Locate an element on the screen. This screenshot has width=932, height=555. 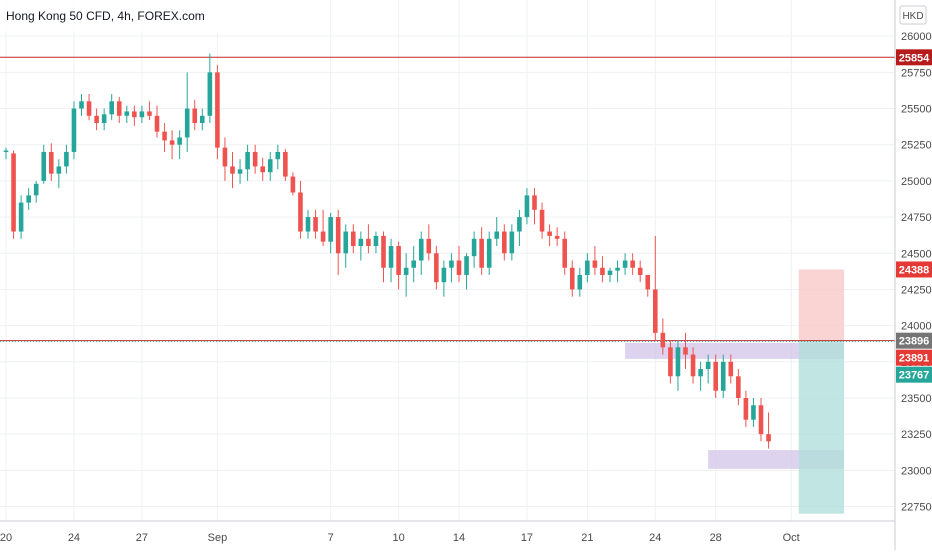
y-tick-label: 24500 is located at coordinates (916, 254).